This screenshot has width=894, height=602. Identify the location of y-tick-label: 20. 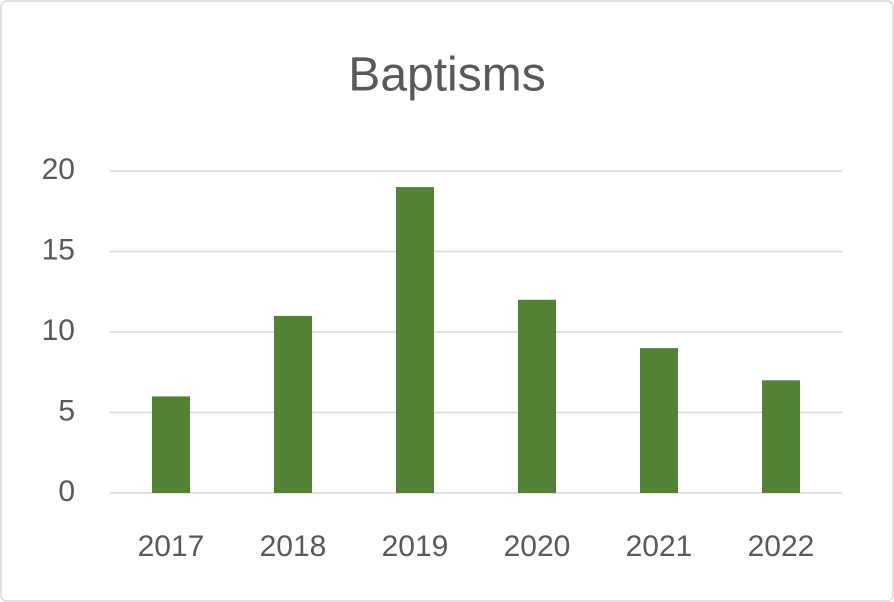
(58, 169).